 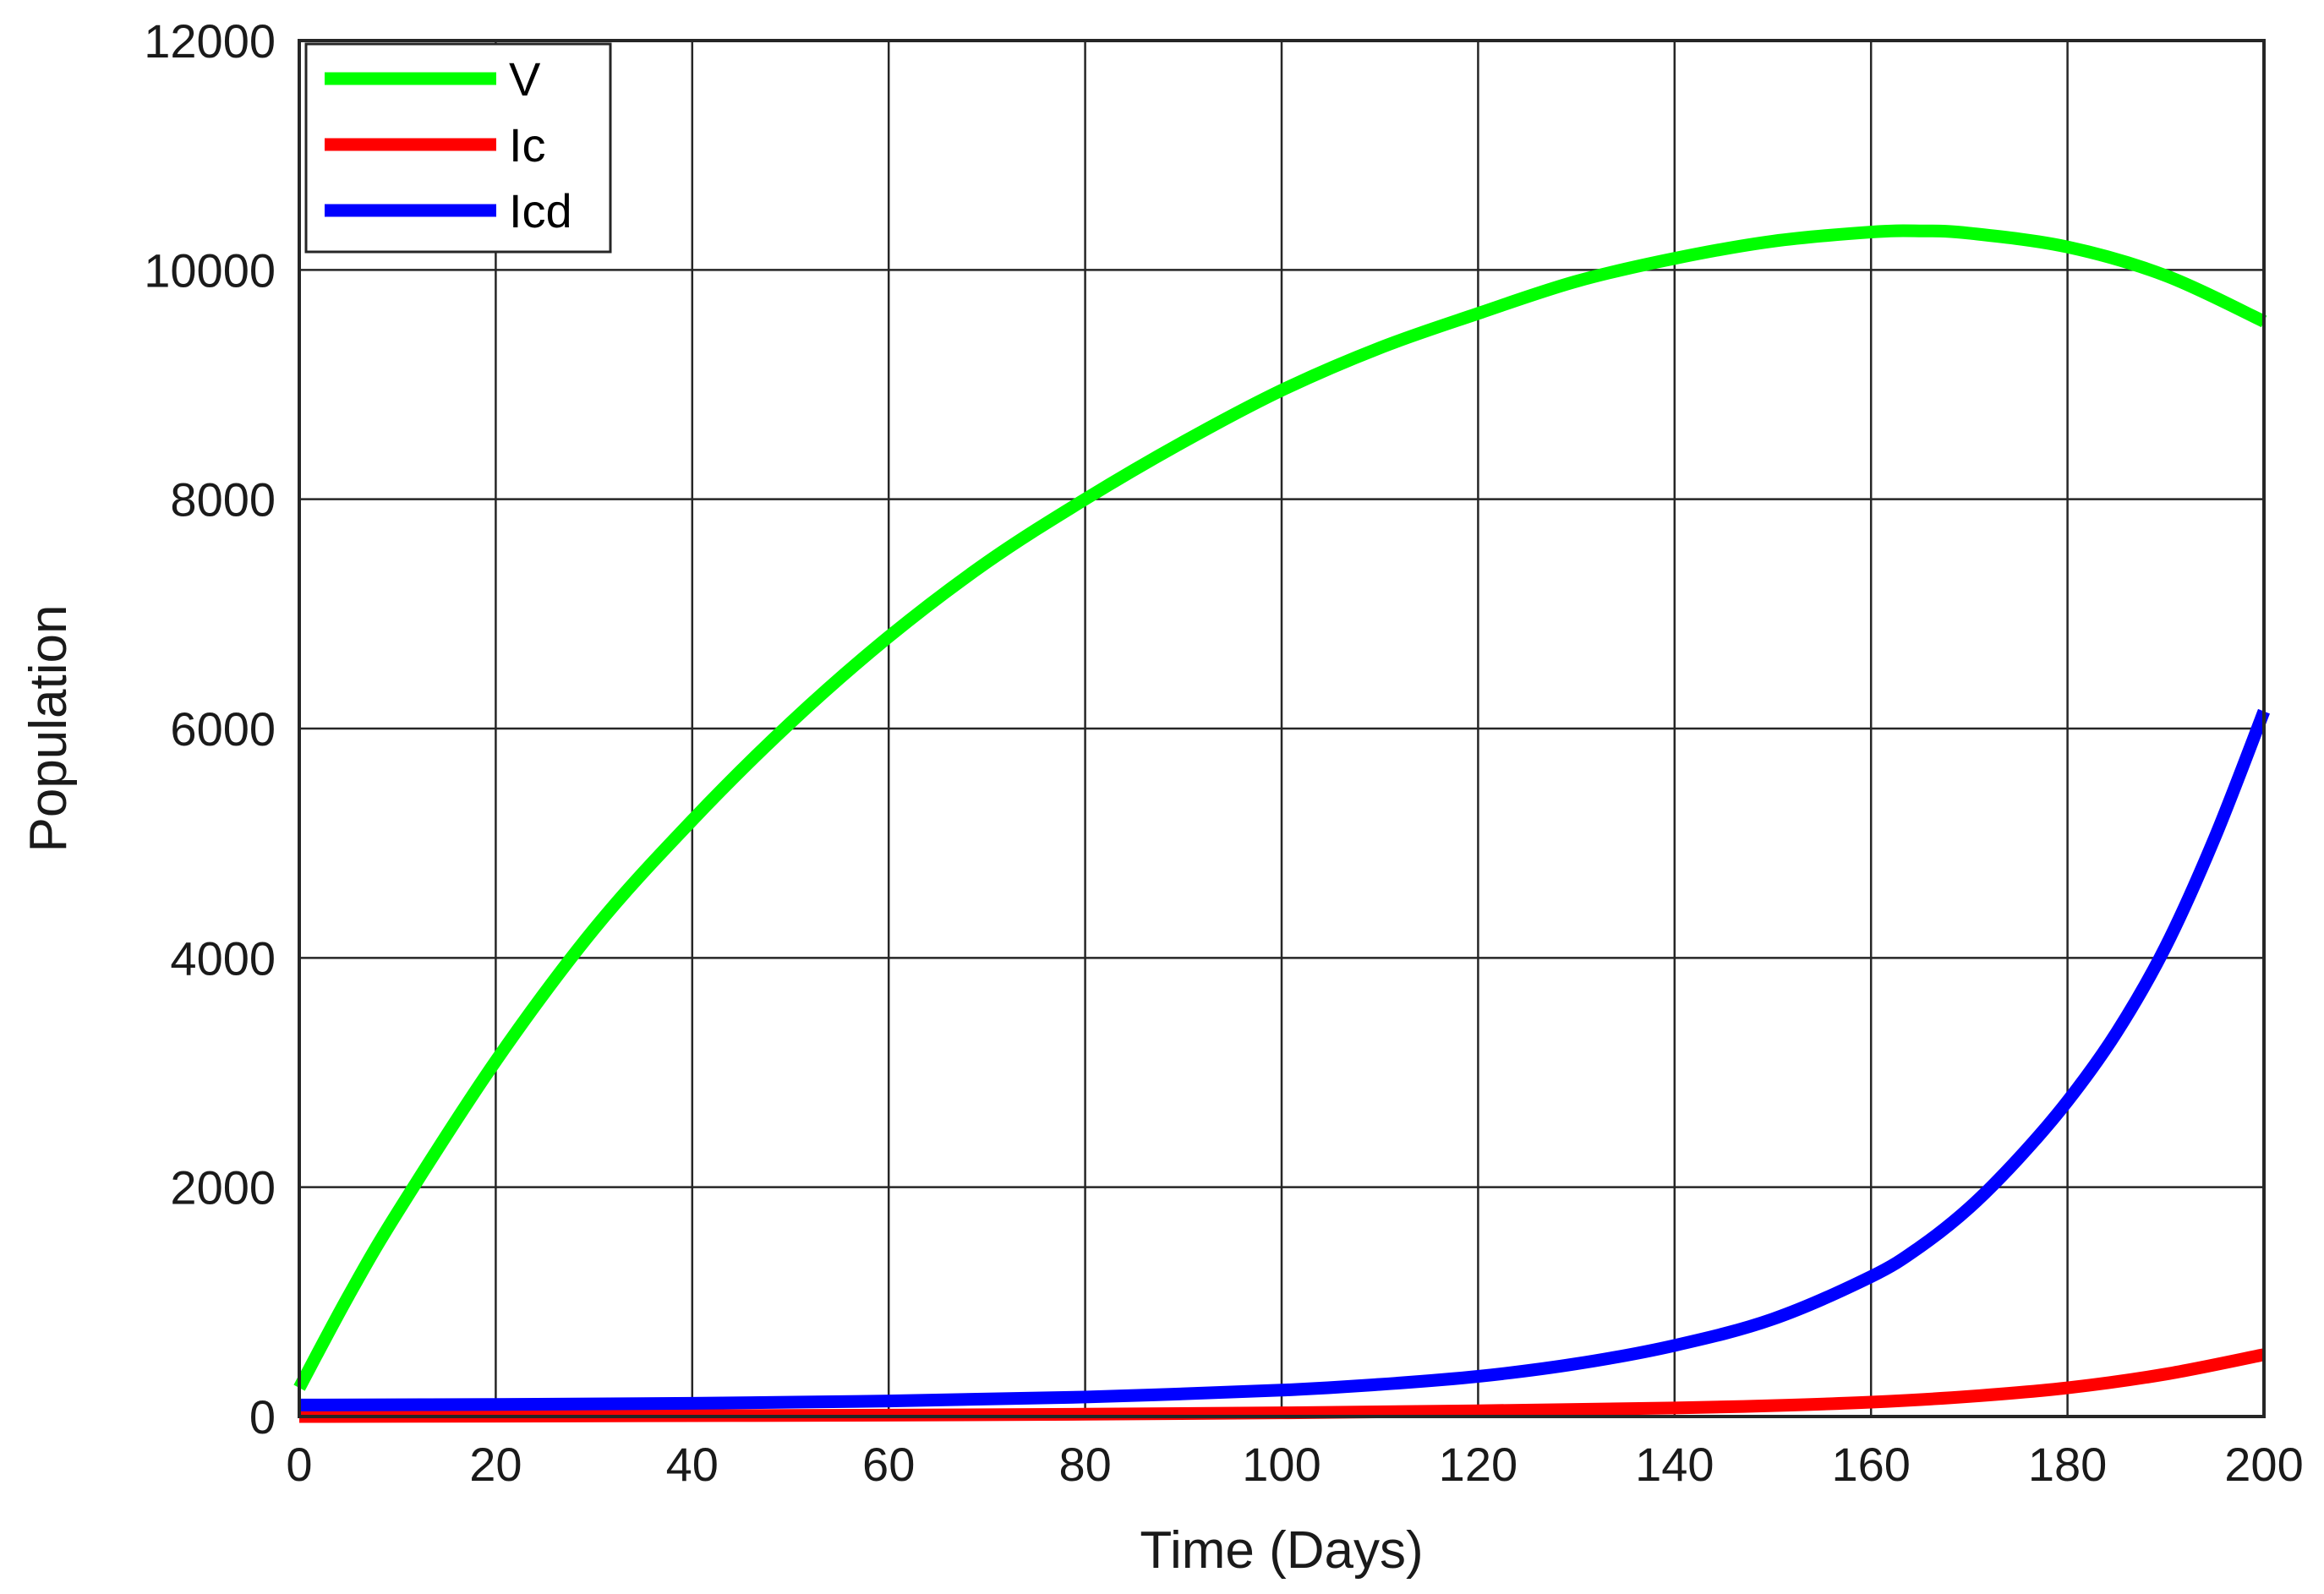 I want to click on x-tick-label: 40, so click(x=692, y=1464).